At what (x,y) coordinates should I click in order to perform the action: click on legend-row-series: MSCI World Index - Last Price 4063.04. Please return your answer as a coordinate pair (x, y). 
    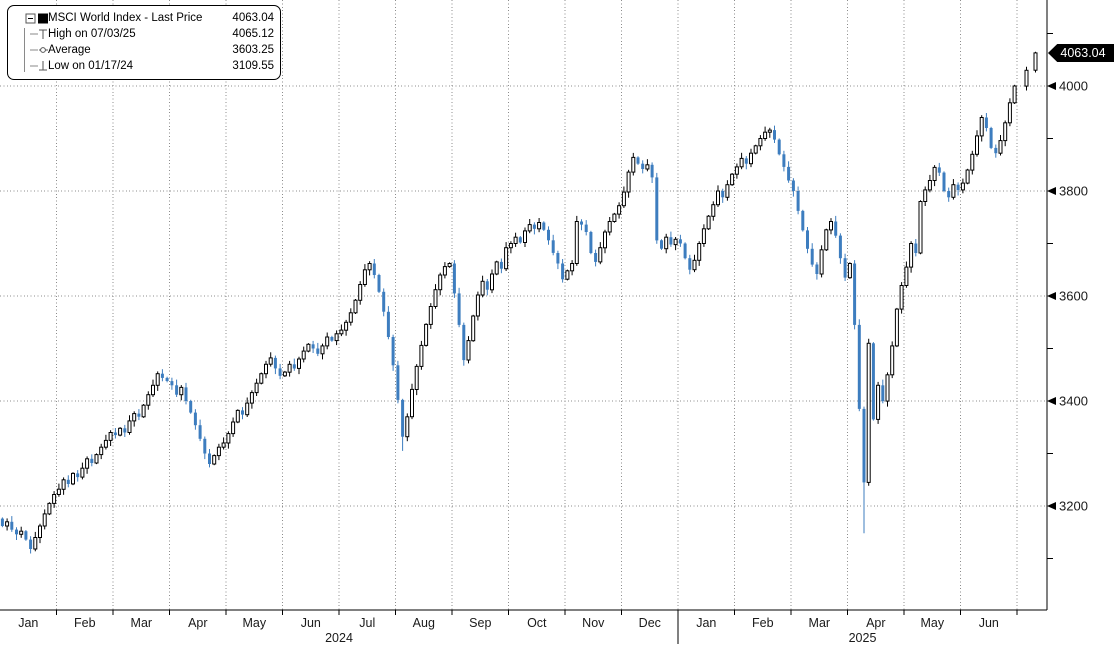
    Looking at the image, I should click on (144, 18).